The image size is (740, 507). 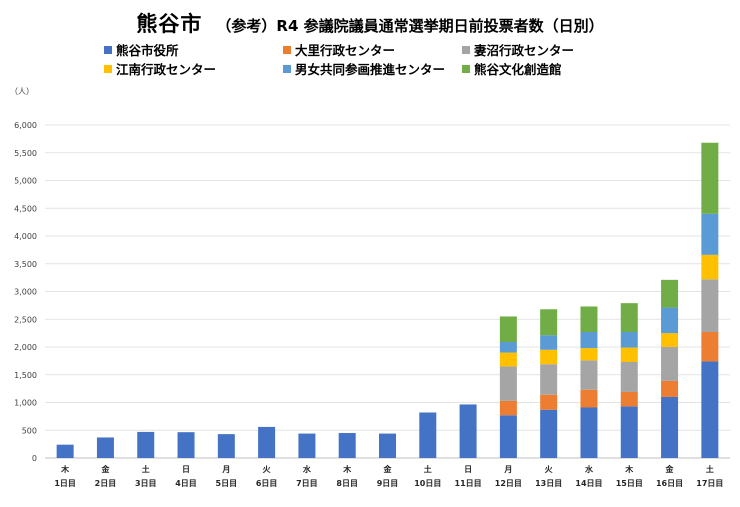 What do you see at coordinates (508, 483) in the screenshot?
I see `x-tick-day: 12日目` at bounding box center [508, 483].